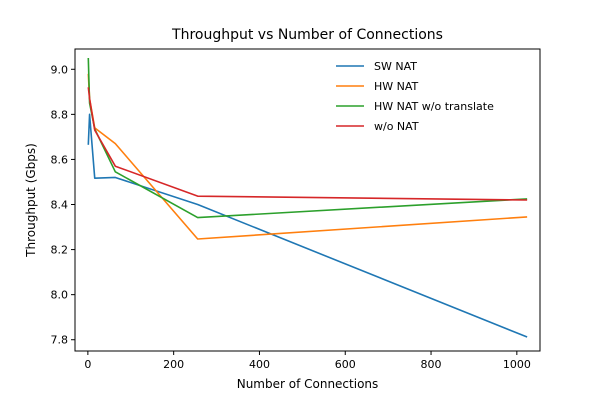 Image resolution: width=600 pixels, height=400 pixels. I want to click on x-tick-label: 800, so click(431, 364).